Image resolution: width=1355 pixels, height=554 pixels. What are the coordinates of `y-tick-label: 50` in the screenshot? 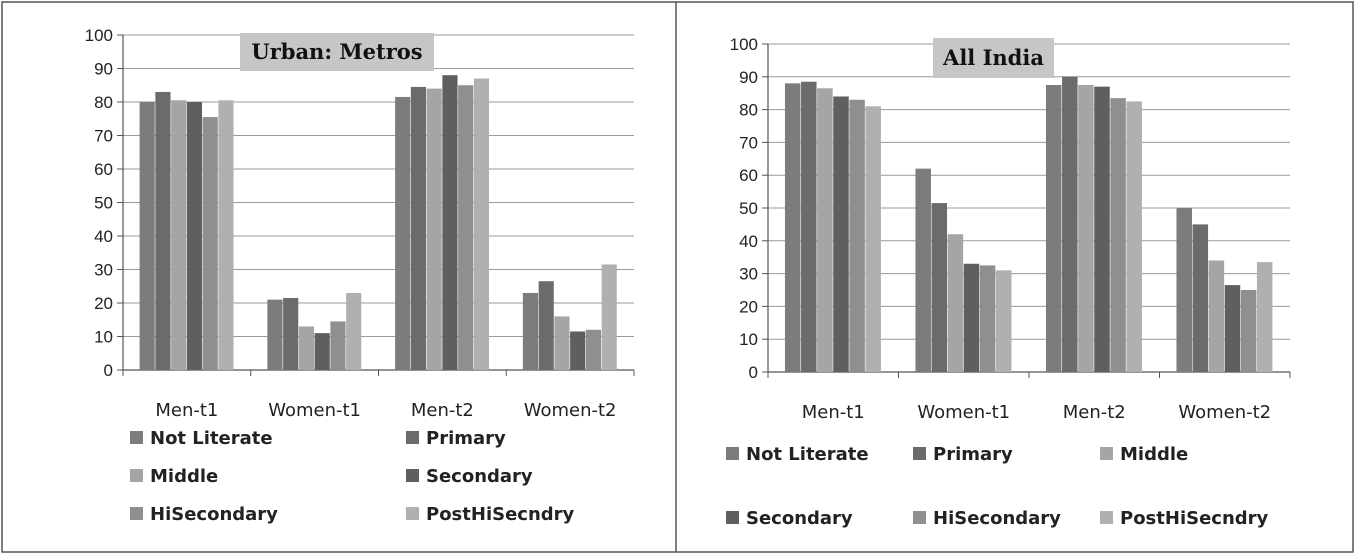 It's located at (103, 203).